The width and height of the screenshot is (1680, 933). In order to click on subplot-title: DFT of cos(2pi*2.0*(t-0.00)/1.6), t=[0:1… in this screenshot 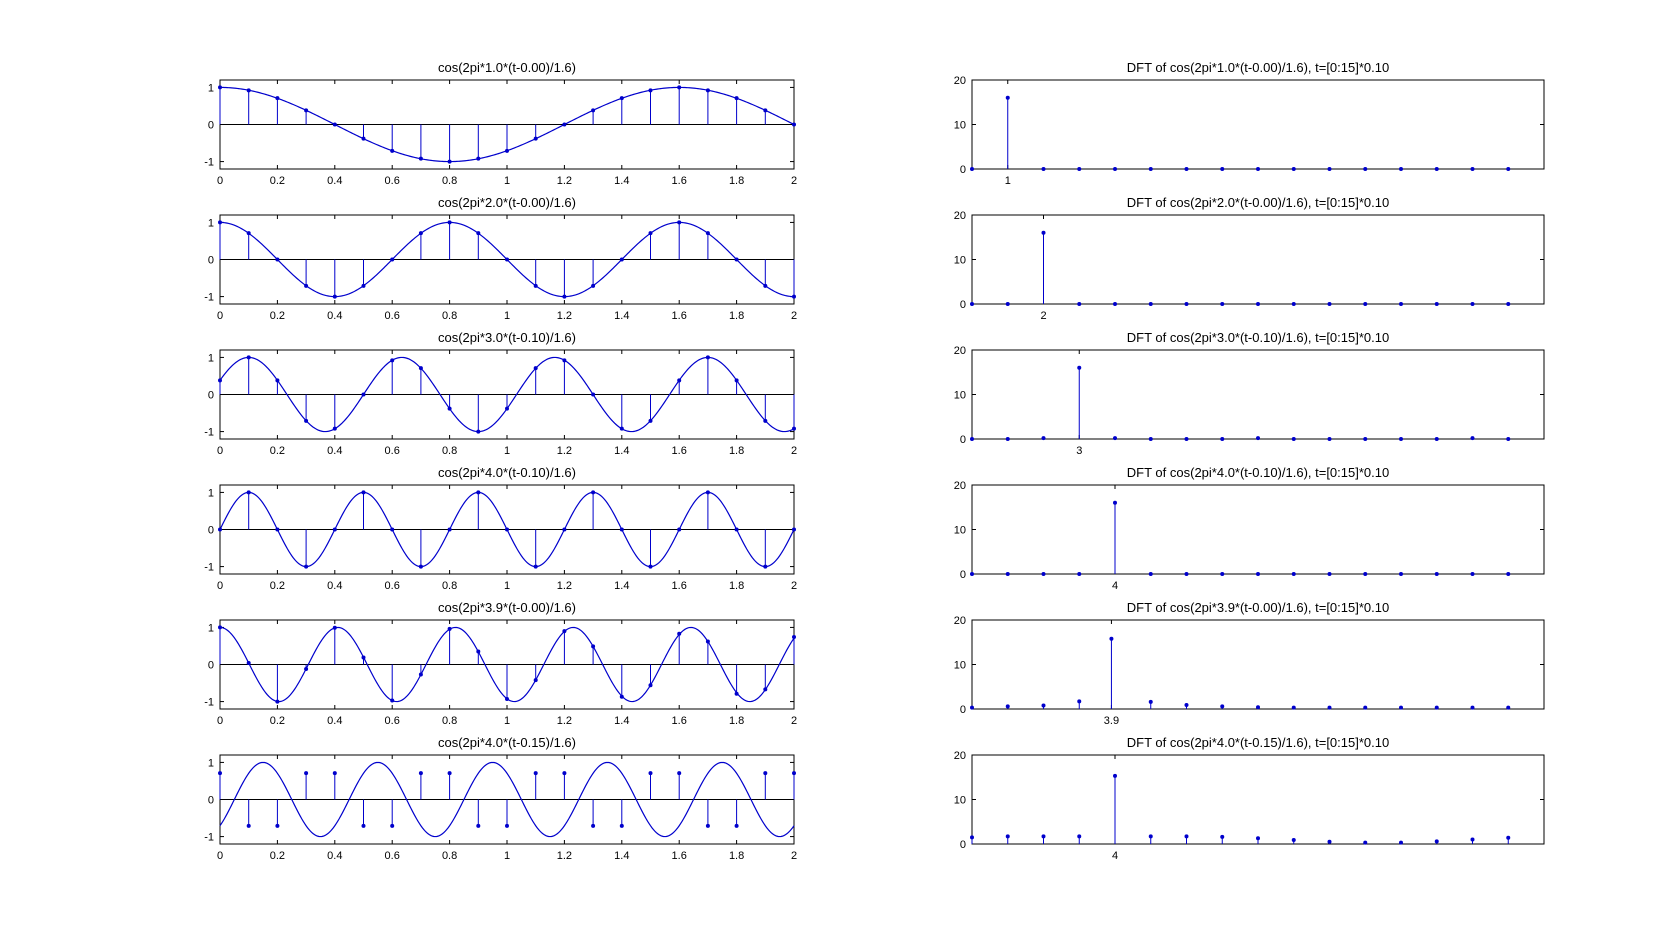, I will do `click(1258, 202)`.